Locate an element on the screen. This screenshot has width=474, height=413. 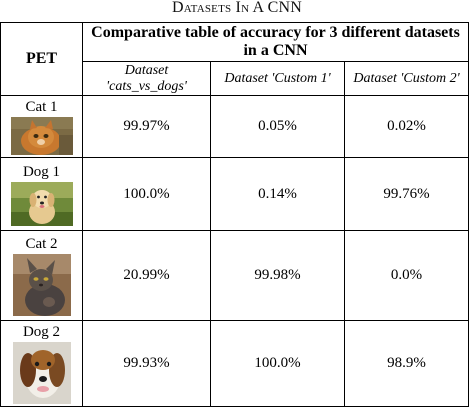
column-header-cats-vs-dogs: Dataset 'cats_vs_dogs' is located at coordinates (146, 78).